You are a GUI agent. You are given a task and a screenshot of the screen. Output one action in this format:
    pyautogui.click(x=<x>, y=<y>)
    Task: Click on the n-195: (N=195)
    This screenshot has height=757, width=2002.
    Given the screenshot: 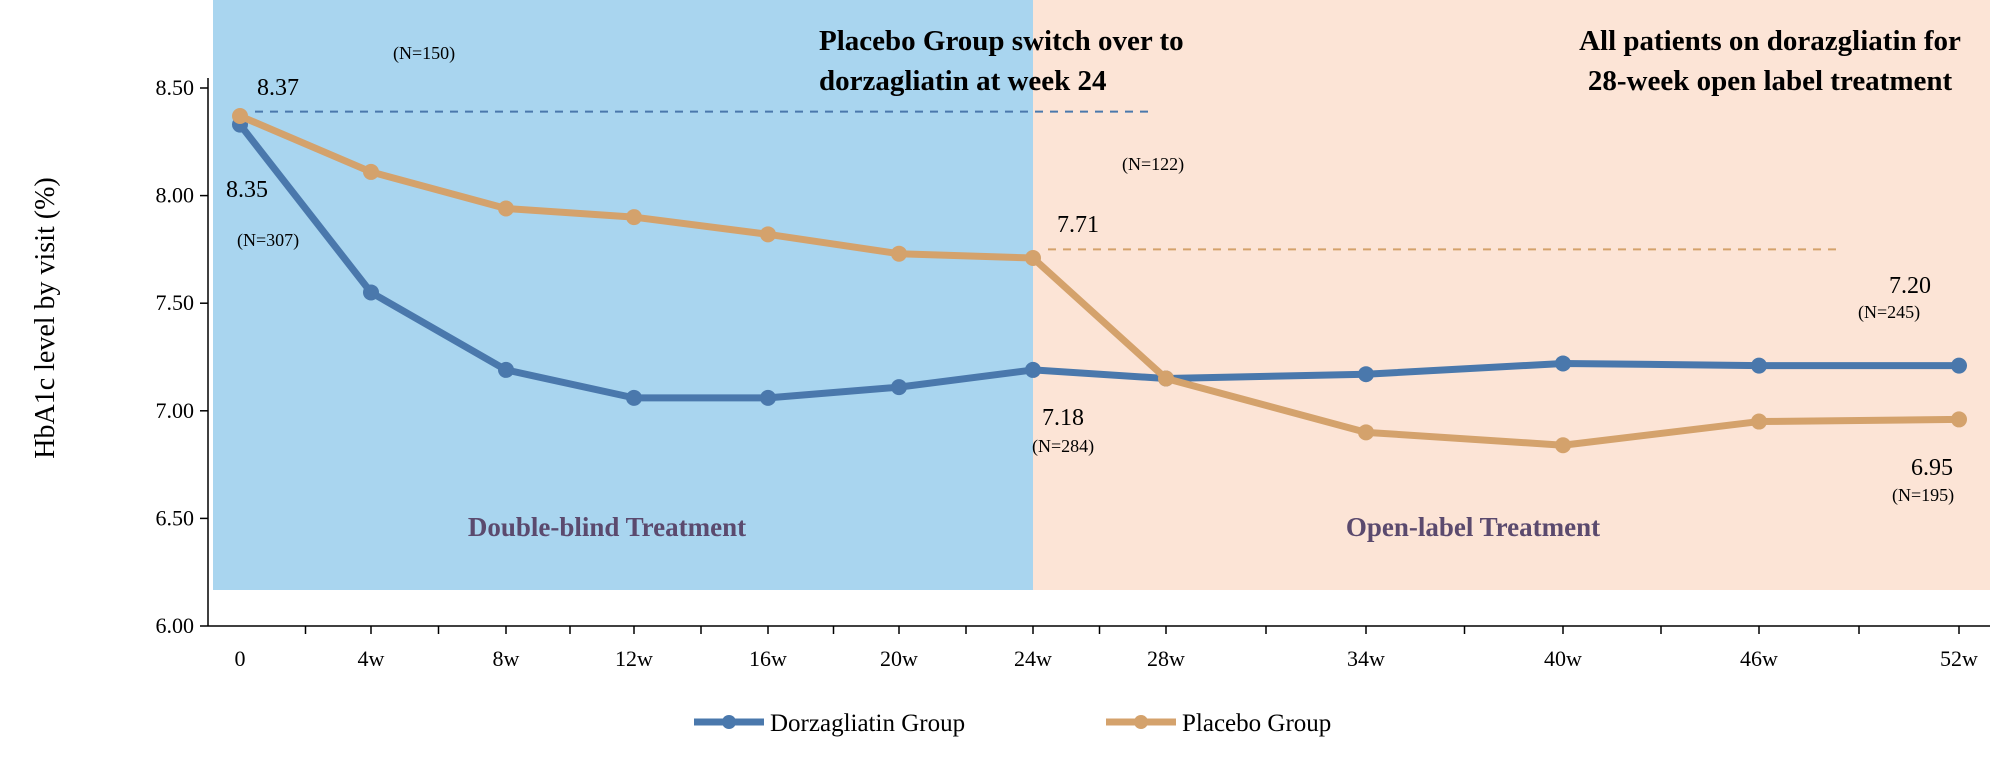 What is the action you would take?
    pyautogui.click(x=1923, y=495)
    